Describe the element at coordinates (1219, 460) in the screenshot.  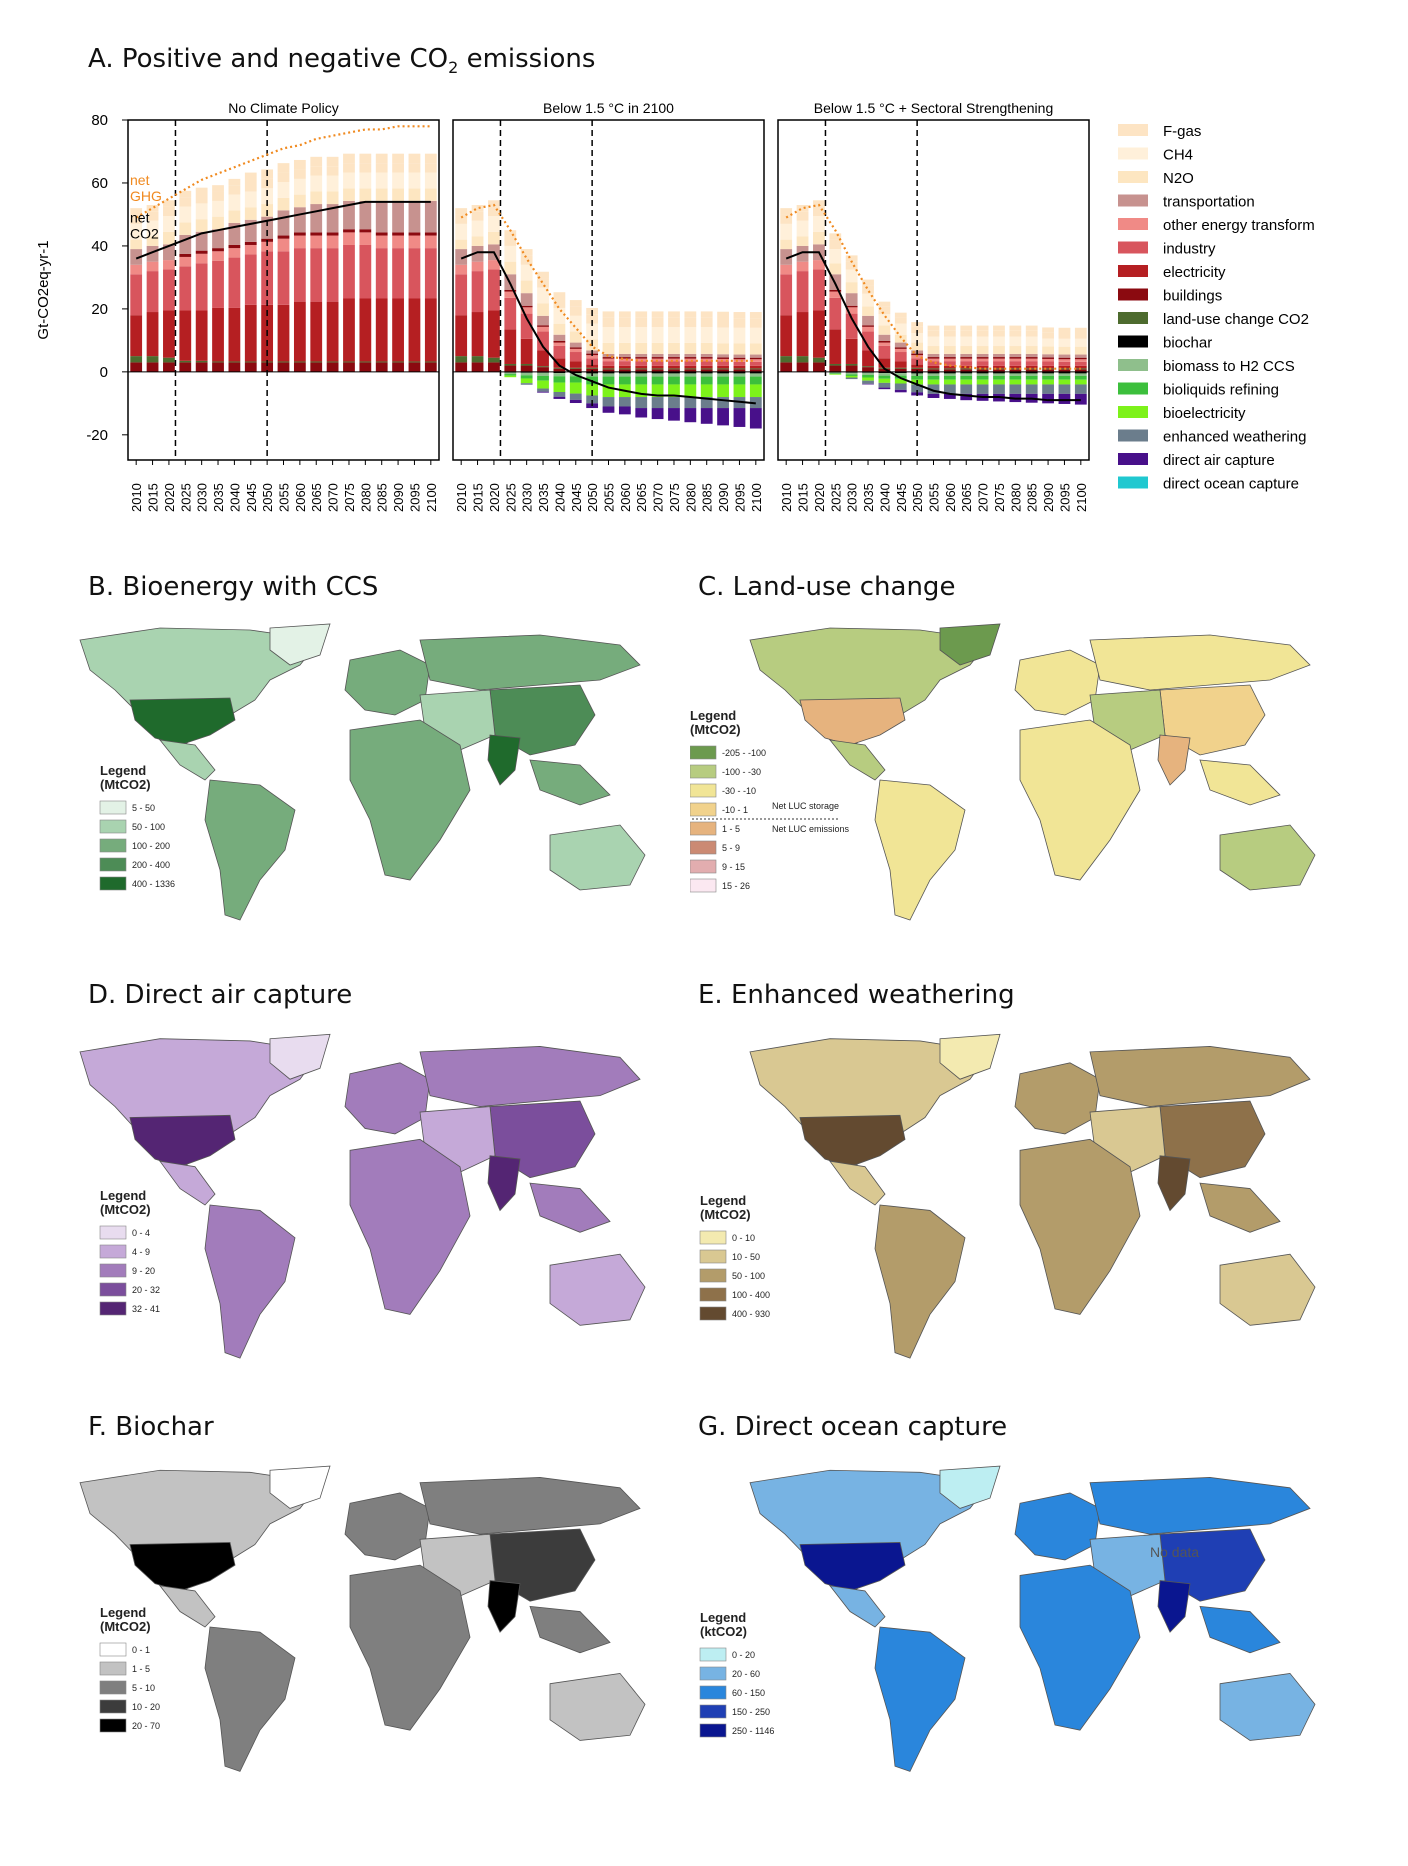
I see `legend-label: direct air capture` at that location.